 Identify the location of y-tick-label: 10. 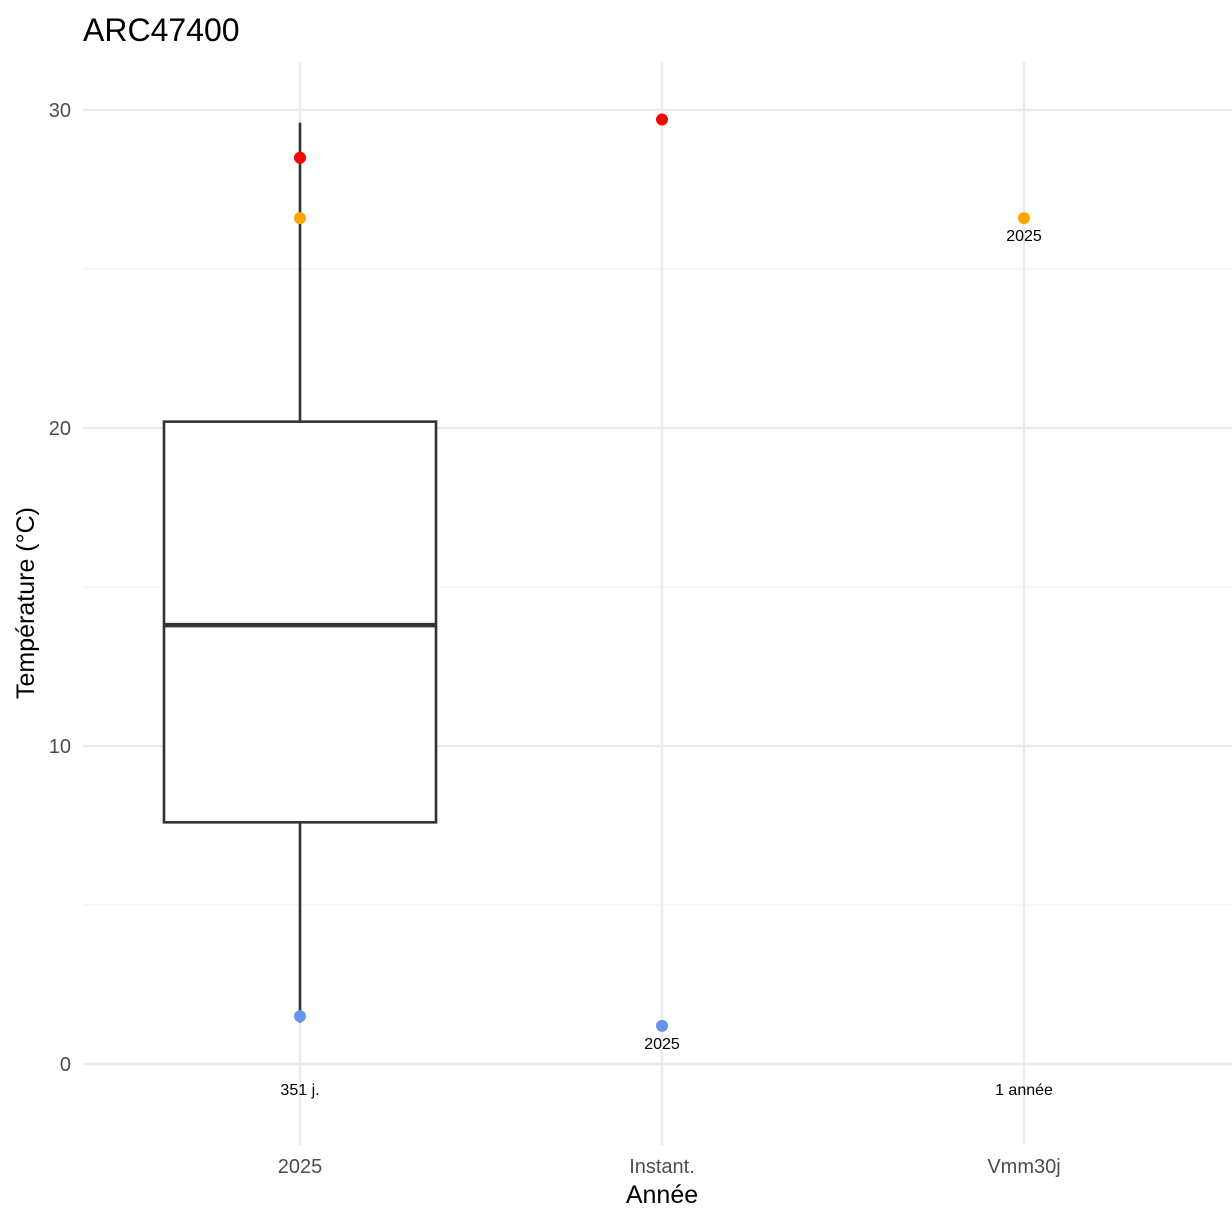
(60, 747).